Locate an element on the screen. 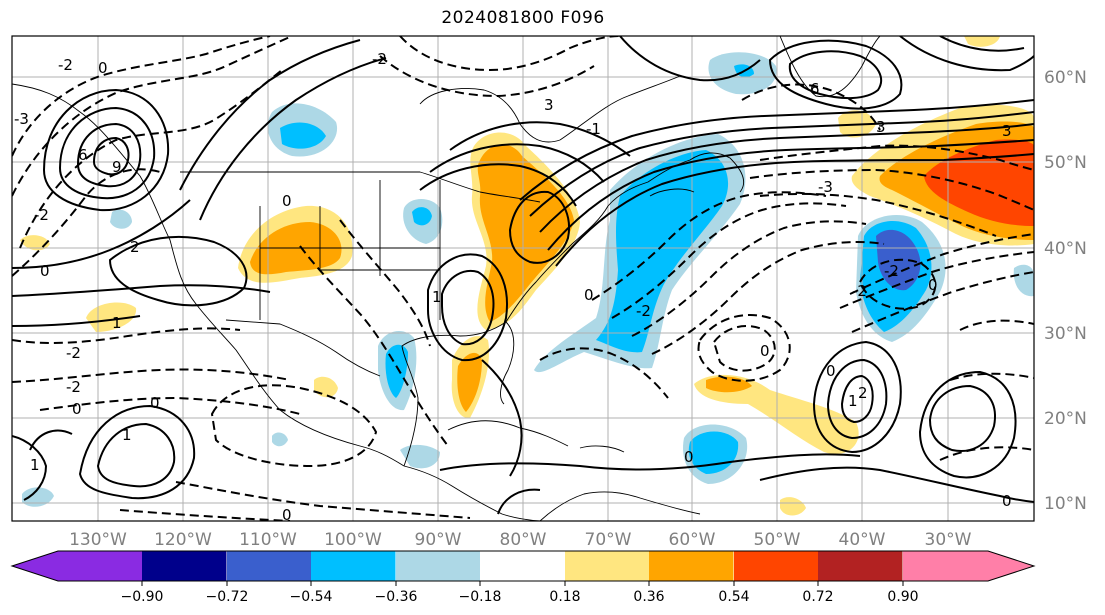 This screenshot has height=615, width=1105. contour-zero-sw-a is located at coordinates (141, 290).